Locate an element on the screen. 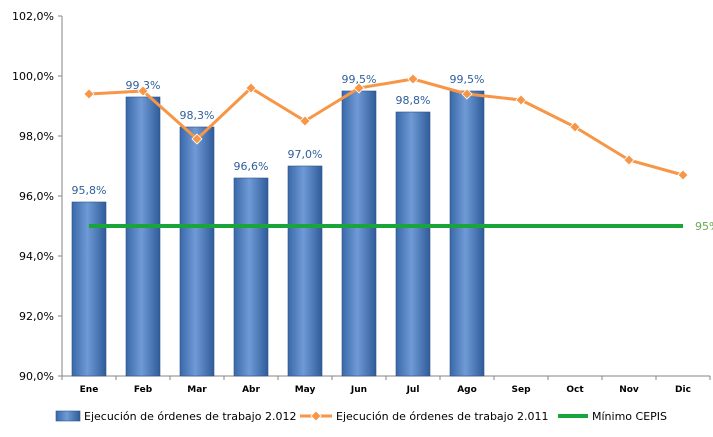 The width and height of the screenshot is (713, 437). x-tick-label: Dic is located at coordinates (683, 390).